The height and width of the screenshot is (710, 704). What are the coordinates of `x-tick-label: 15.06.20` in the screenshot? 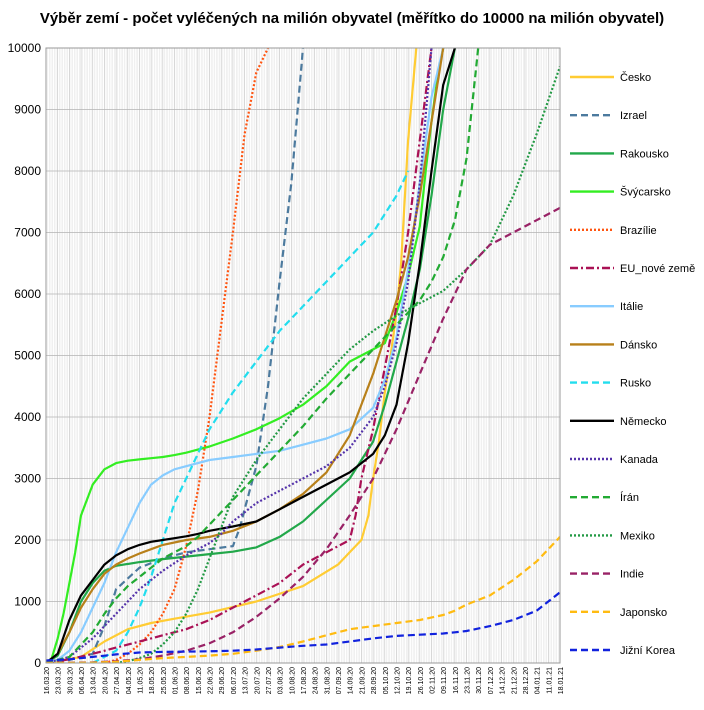 It's located at (199, 680).